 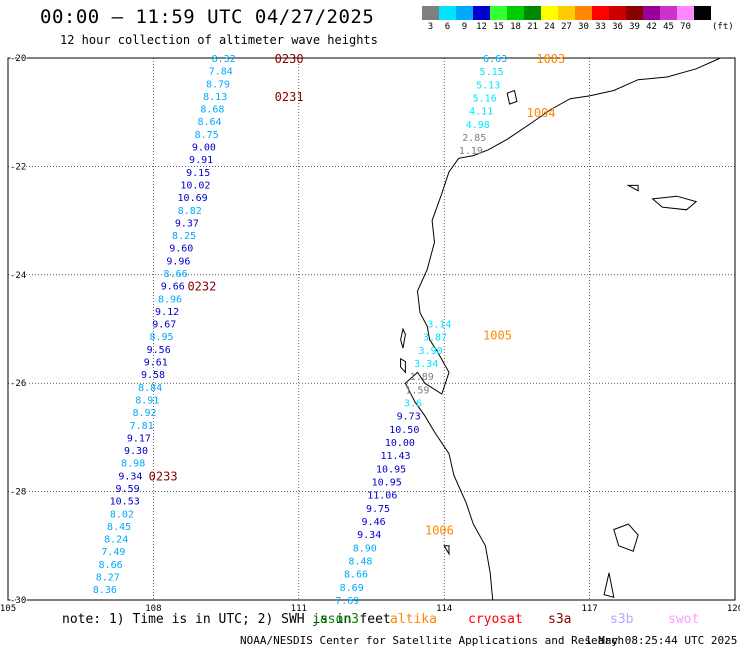 I want to click on legend-swatch: 45, so click(x=668, y=19).